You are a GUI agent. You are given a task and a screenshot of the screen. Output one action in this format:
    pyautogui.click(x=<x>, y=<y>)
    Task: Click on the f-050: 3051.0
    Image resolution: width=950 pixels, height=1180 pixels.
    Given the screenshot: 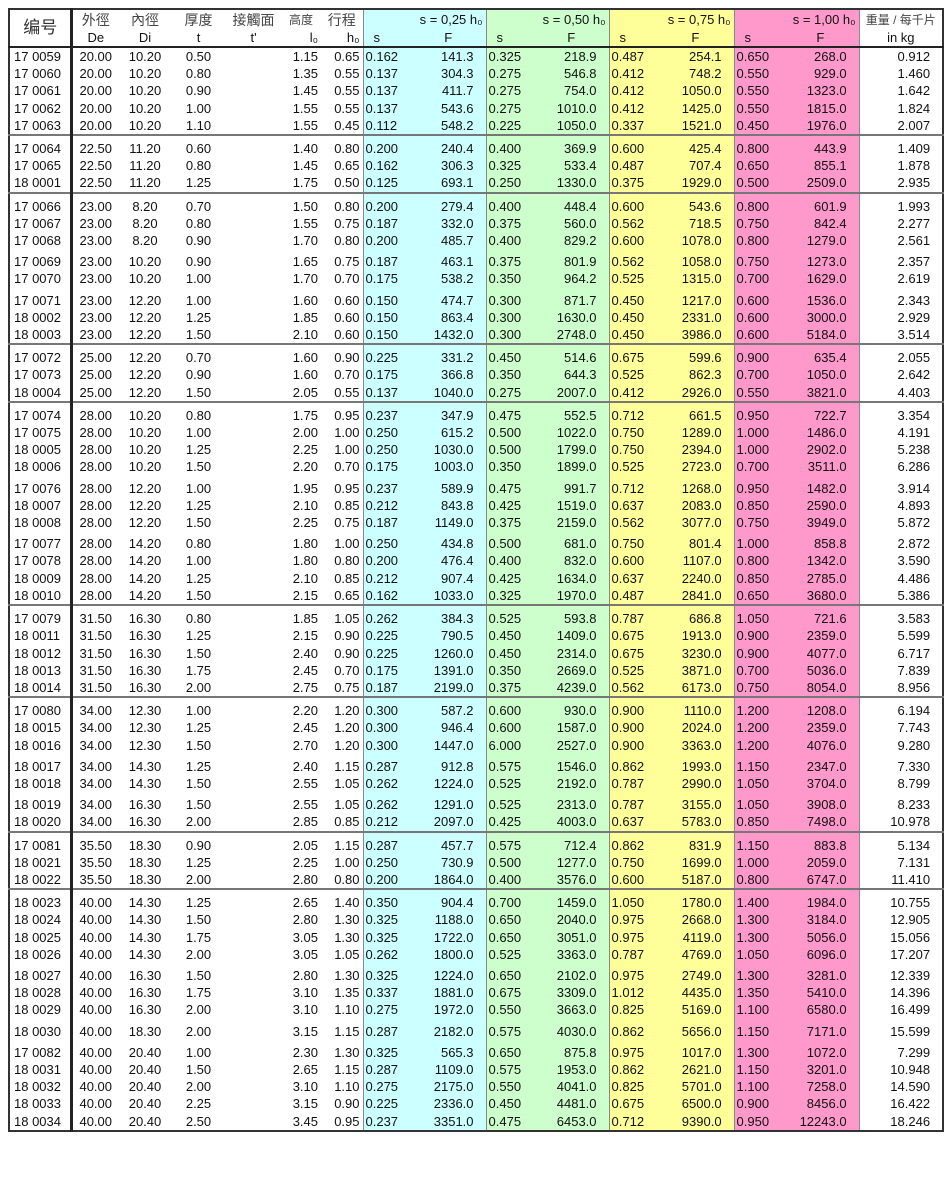 What is the action you would take?
    pyautogui.click(x=572, y=937)
    